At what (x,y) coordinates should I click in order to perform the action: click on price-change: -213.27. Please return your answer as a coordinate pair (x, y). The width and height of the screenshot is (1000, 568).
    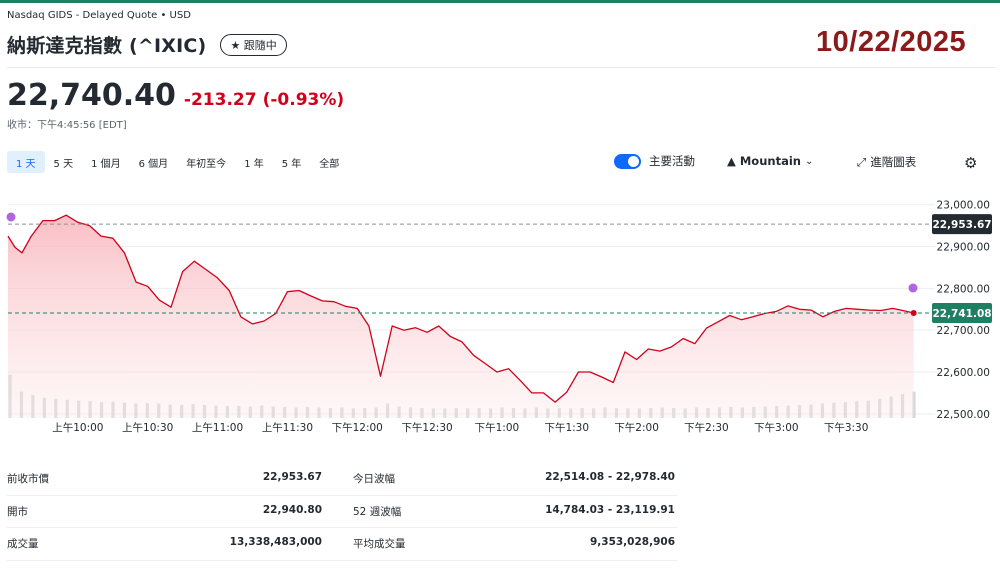
    Looking at the image, I should click on (220, 100).